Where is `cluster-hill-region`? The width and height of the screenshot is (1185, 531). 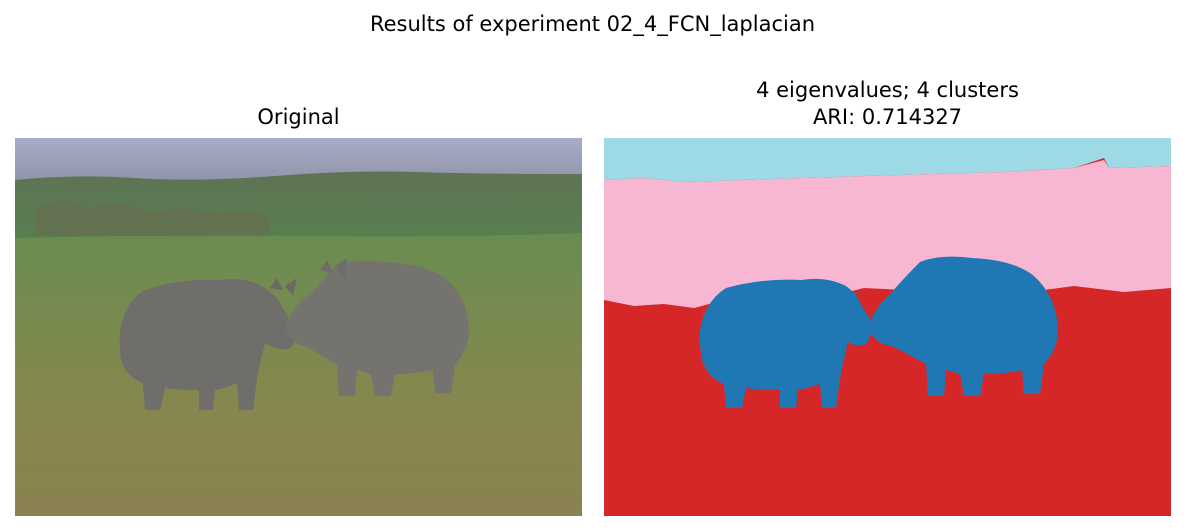 cluster-hill-region is located at coordinates (887, 234).